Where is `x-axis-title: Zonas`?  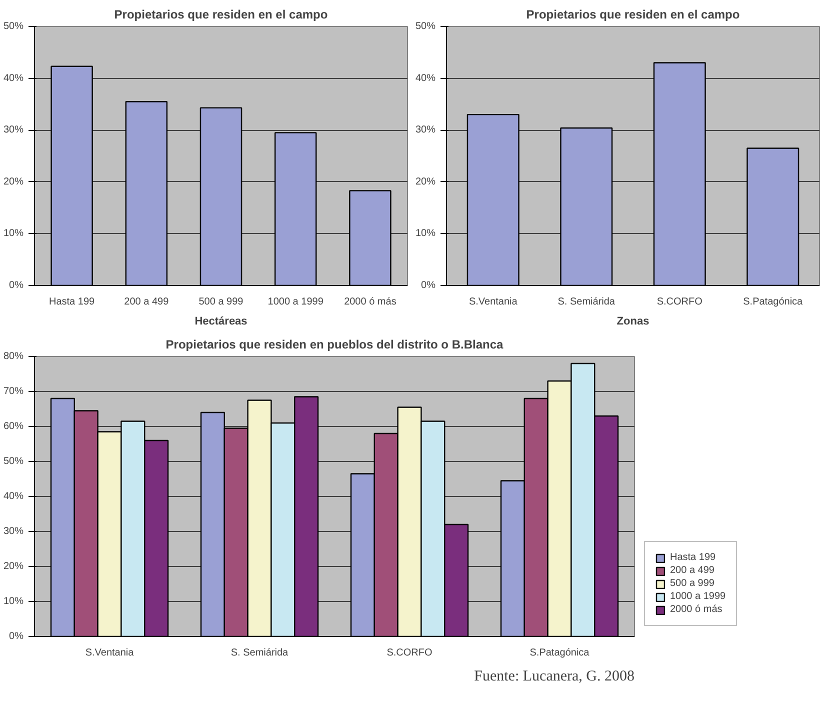 x-axis-title: Zonas is located at coordinates (633, 322).